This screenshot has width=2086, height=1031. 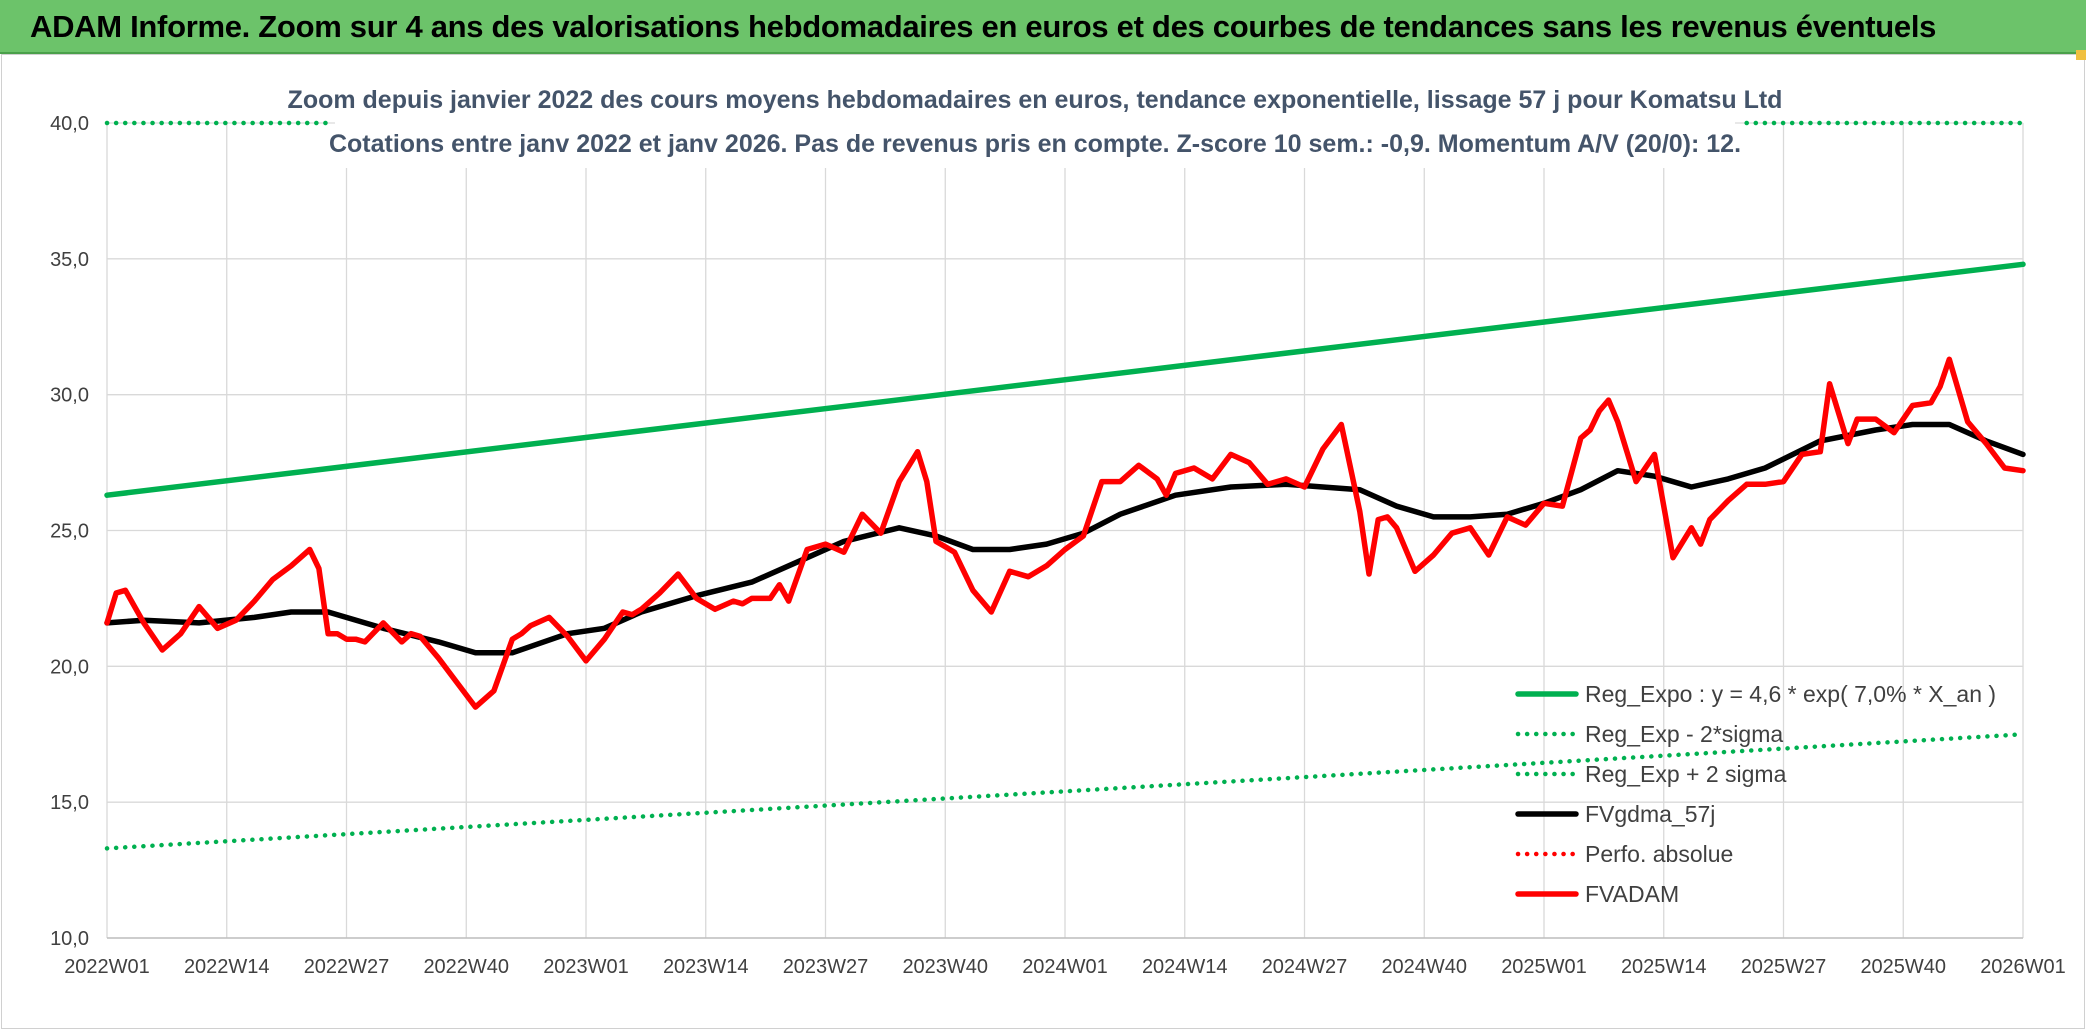 I want to click on x-tick-label: 2024W40, so click(x=1424, y=967).